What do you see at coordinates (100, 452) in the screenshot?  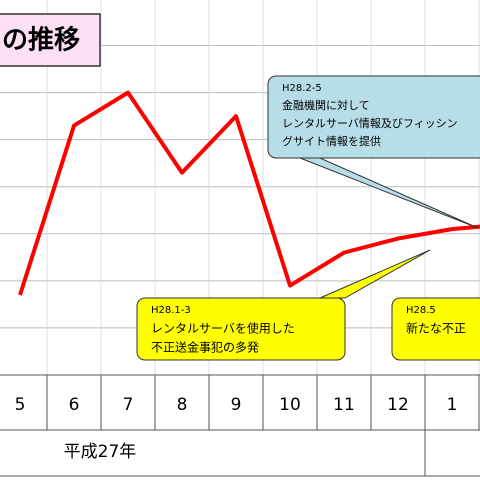 I see `year-label: 平成27年` at bounding box center [100, 452].